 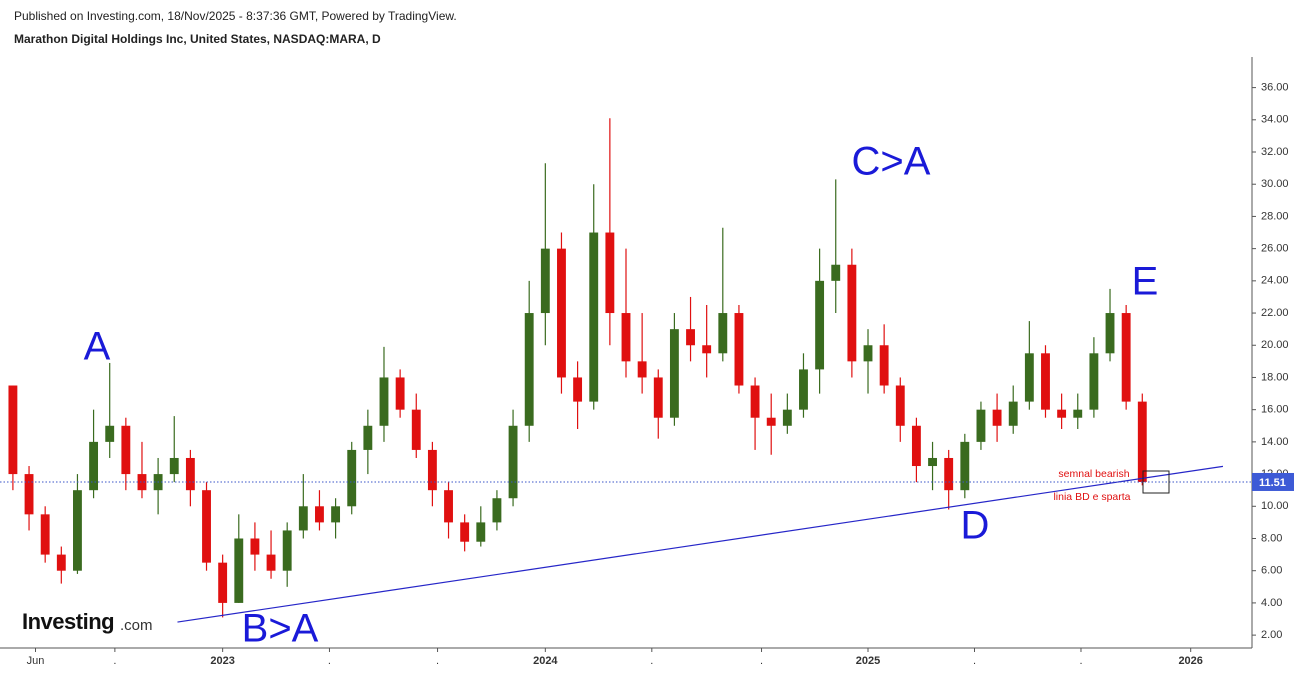 What do you see at coordinates (1190, 661) in the screenshot?
I see `x-tick-label: 2026` at bounding box center [1190, 661].